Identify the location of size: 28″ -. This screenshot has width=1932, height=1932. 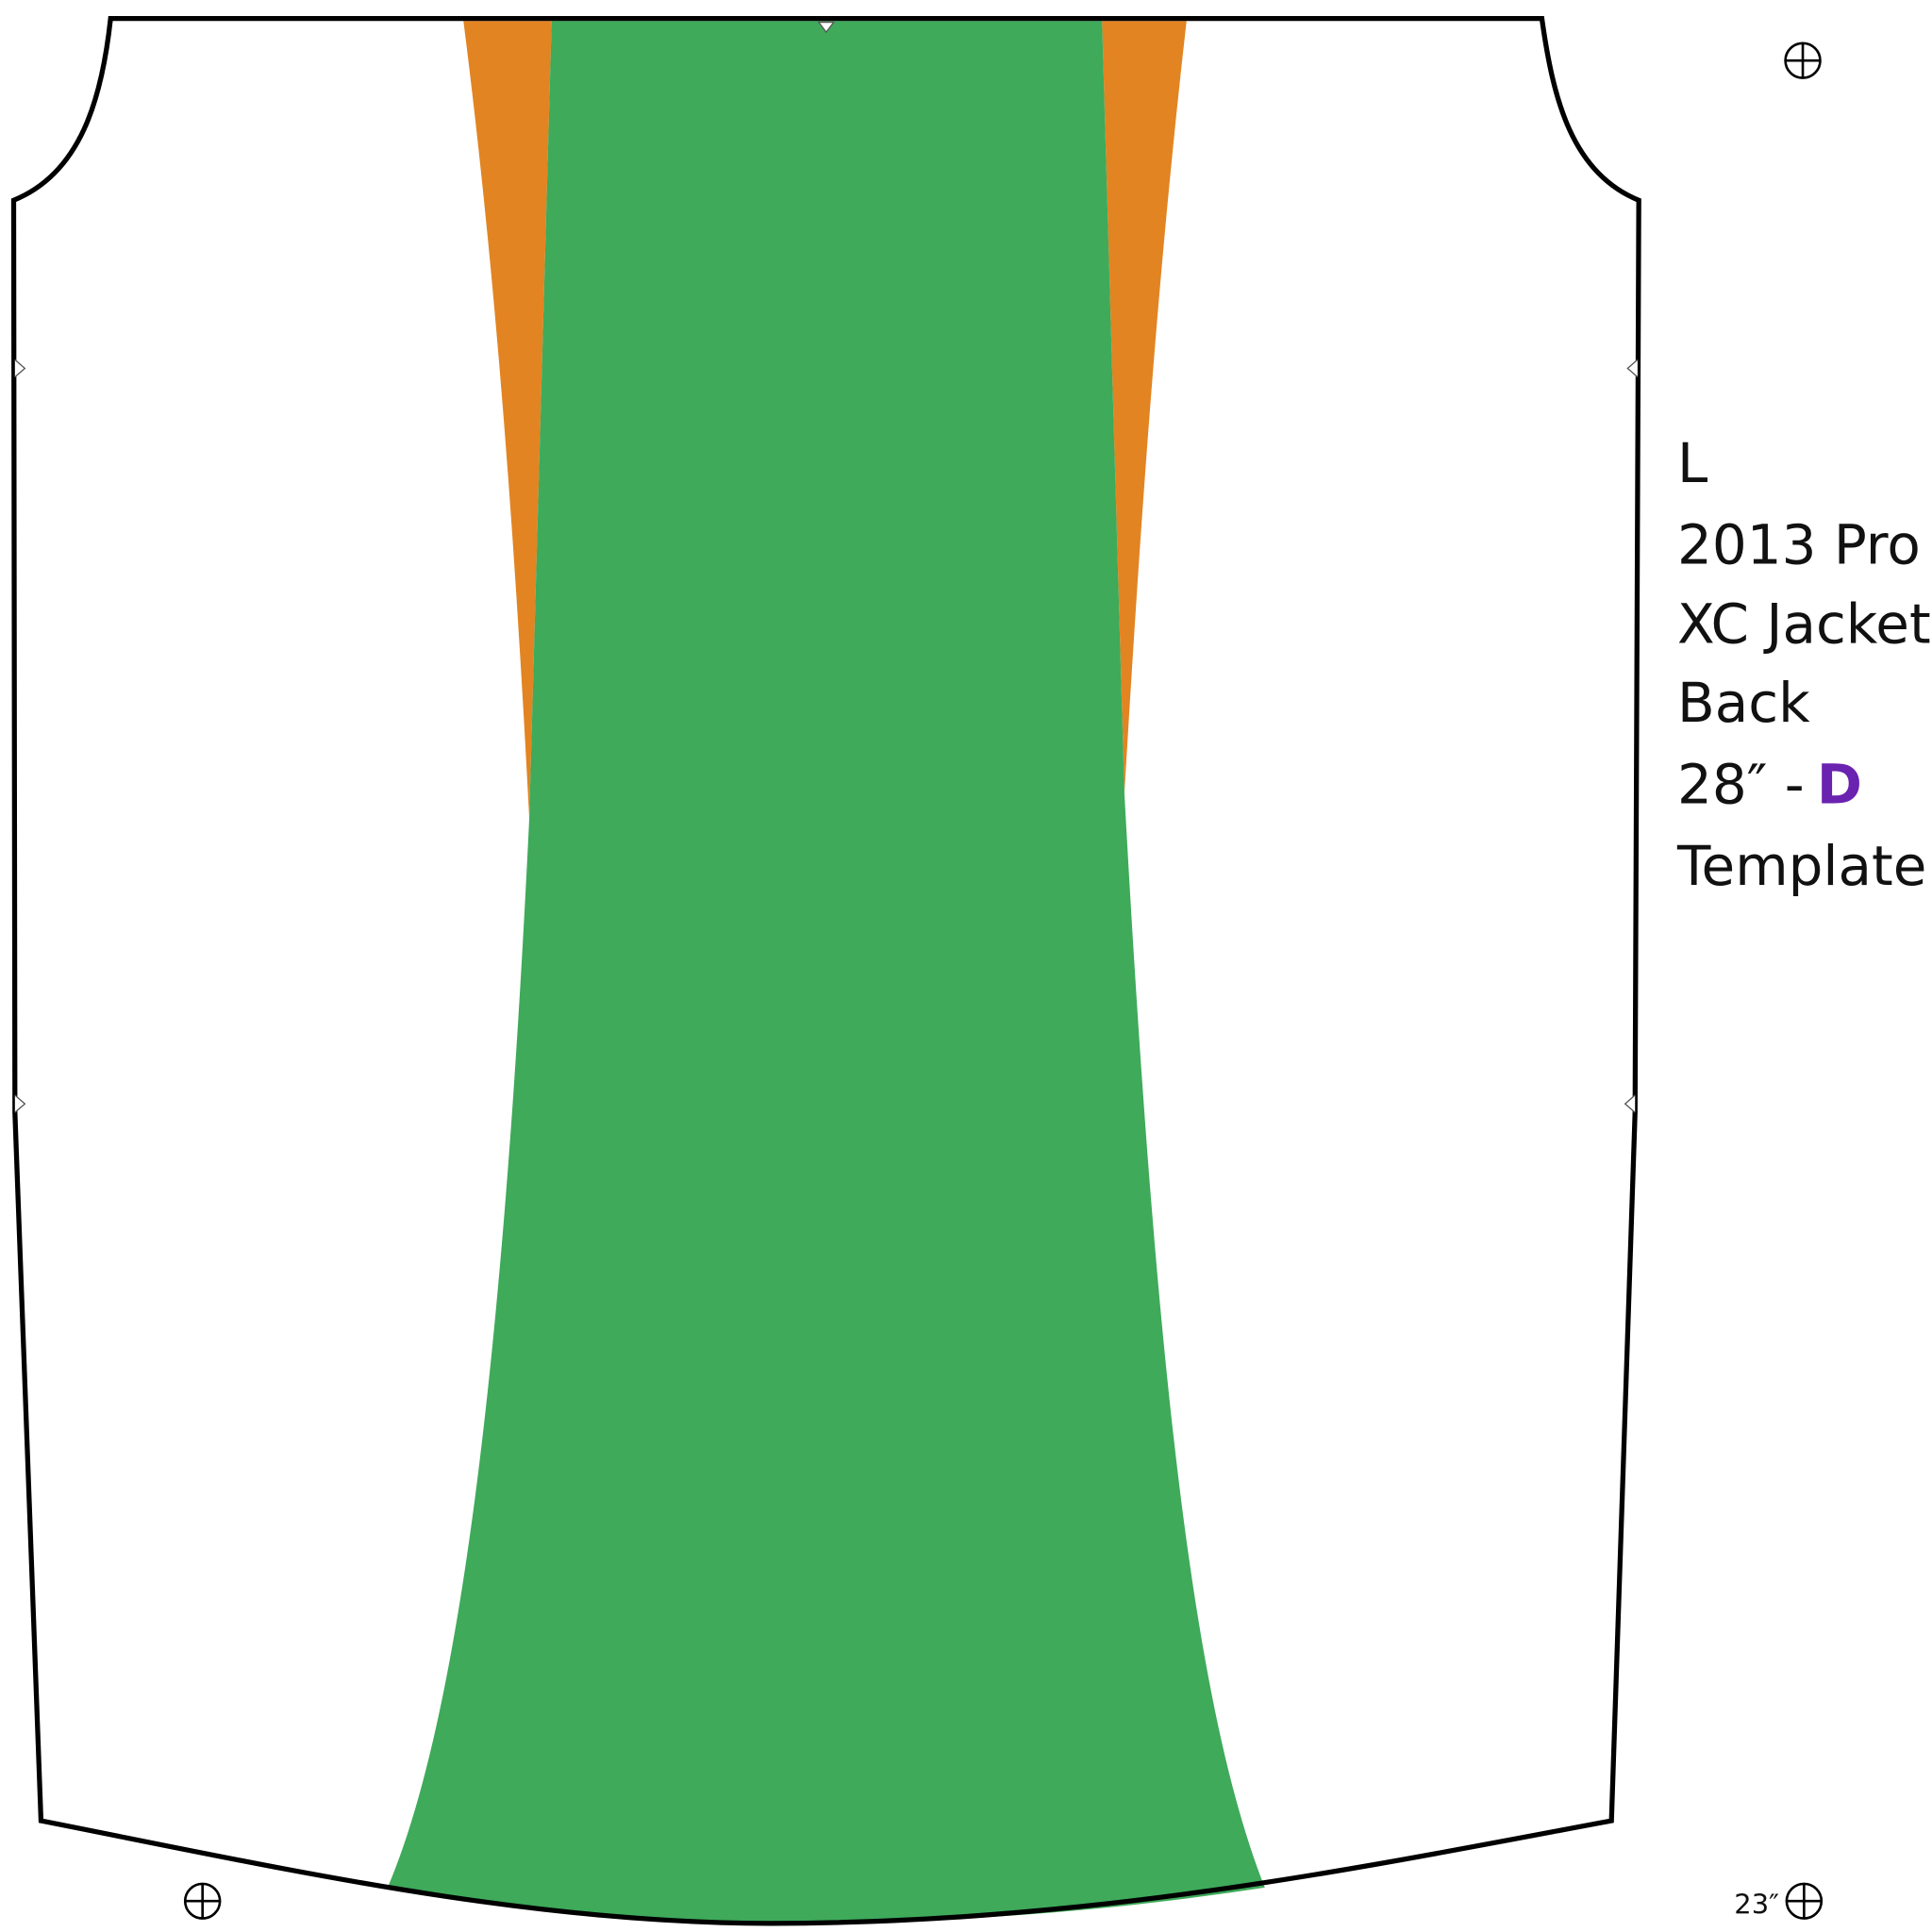
(1741, 785).